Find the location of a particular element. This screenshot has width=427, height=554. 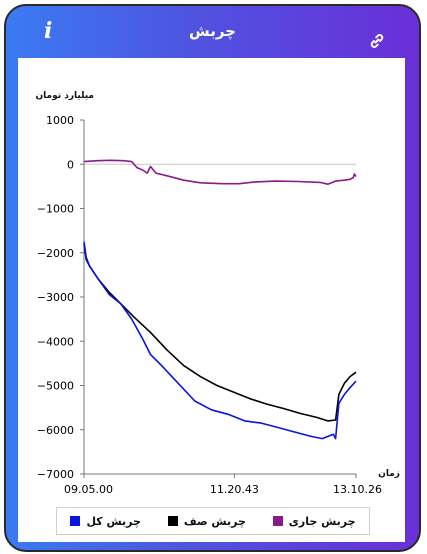

y-tick-label: −7000 is located at coordinates (55, 474).